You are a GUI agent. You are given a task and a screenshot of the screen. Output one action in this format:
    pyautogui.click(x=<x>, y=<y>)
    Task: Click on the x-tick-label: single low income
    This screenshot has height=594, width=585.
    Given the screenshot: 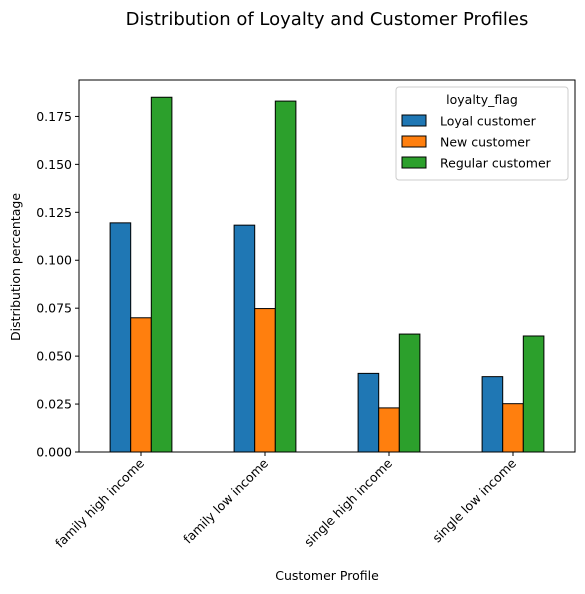 What is the action you would take?
    pyautogui.click(x=474, y=500)
    